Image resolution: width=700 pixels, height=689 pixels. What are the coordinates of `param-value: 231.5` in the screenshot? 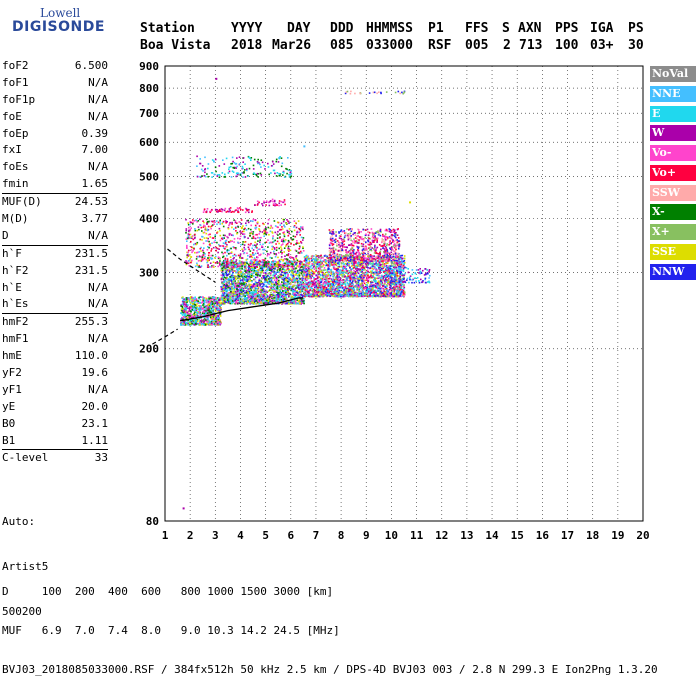 It's located at (91, 271).